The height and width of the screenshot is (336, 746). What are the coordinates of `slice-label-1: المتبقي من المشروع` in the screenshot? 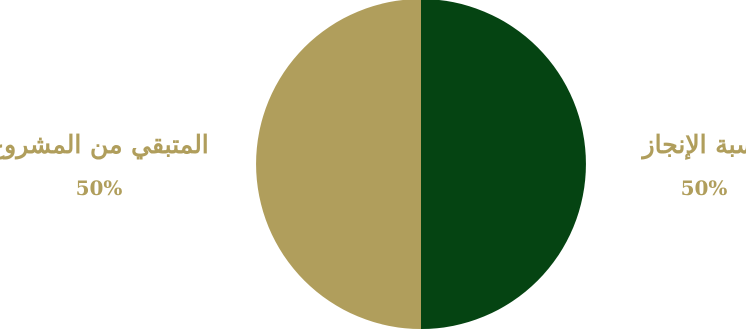 It's located at (104, 145).